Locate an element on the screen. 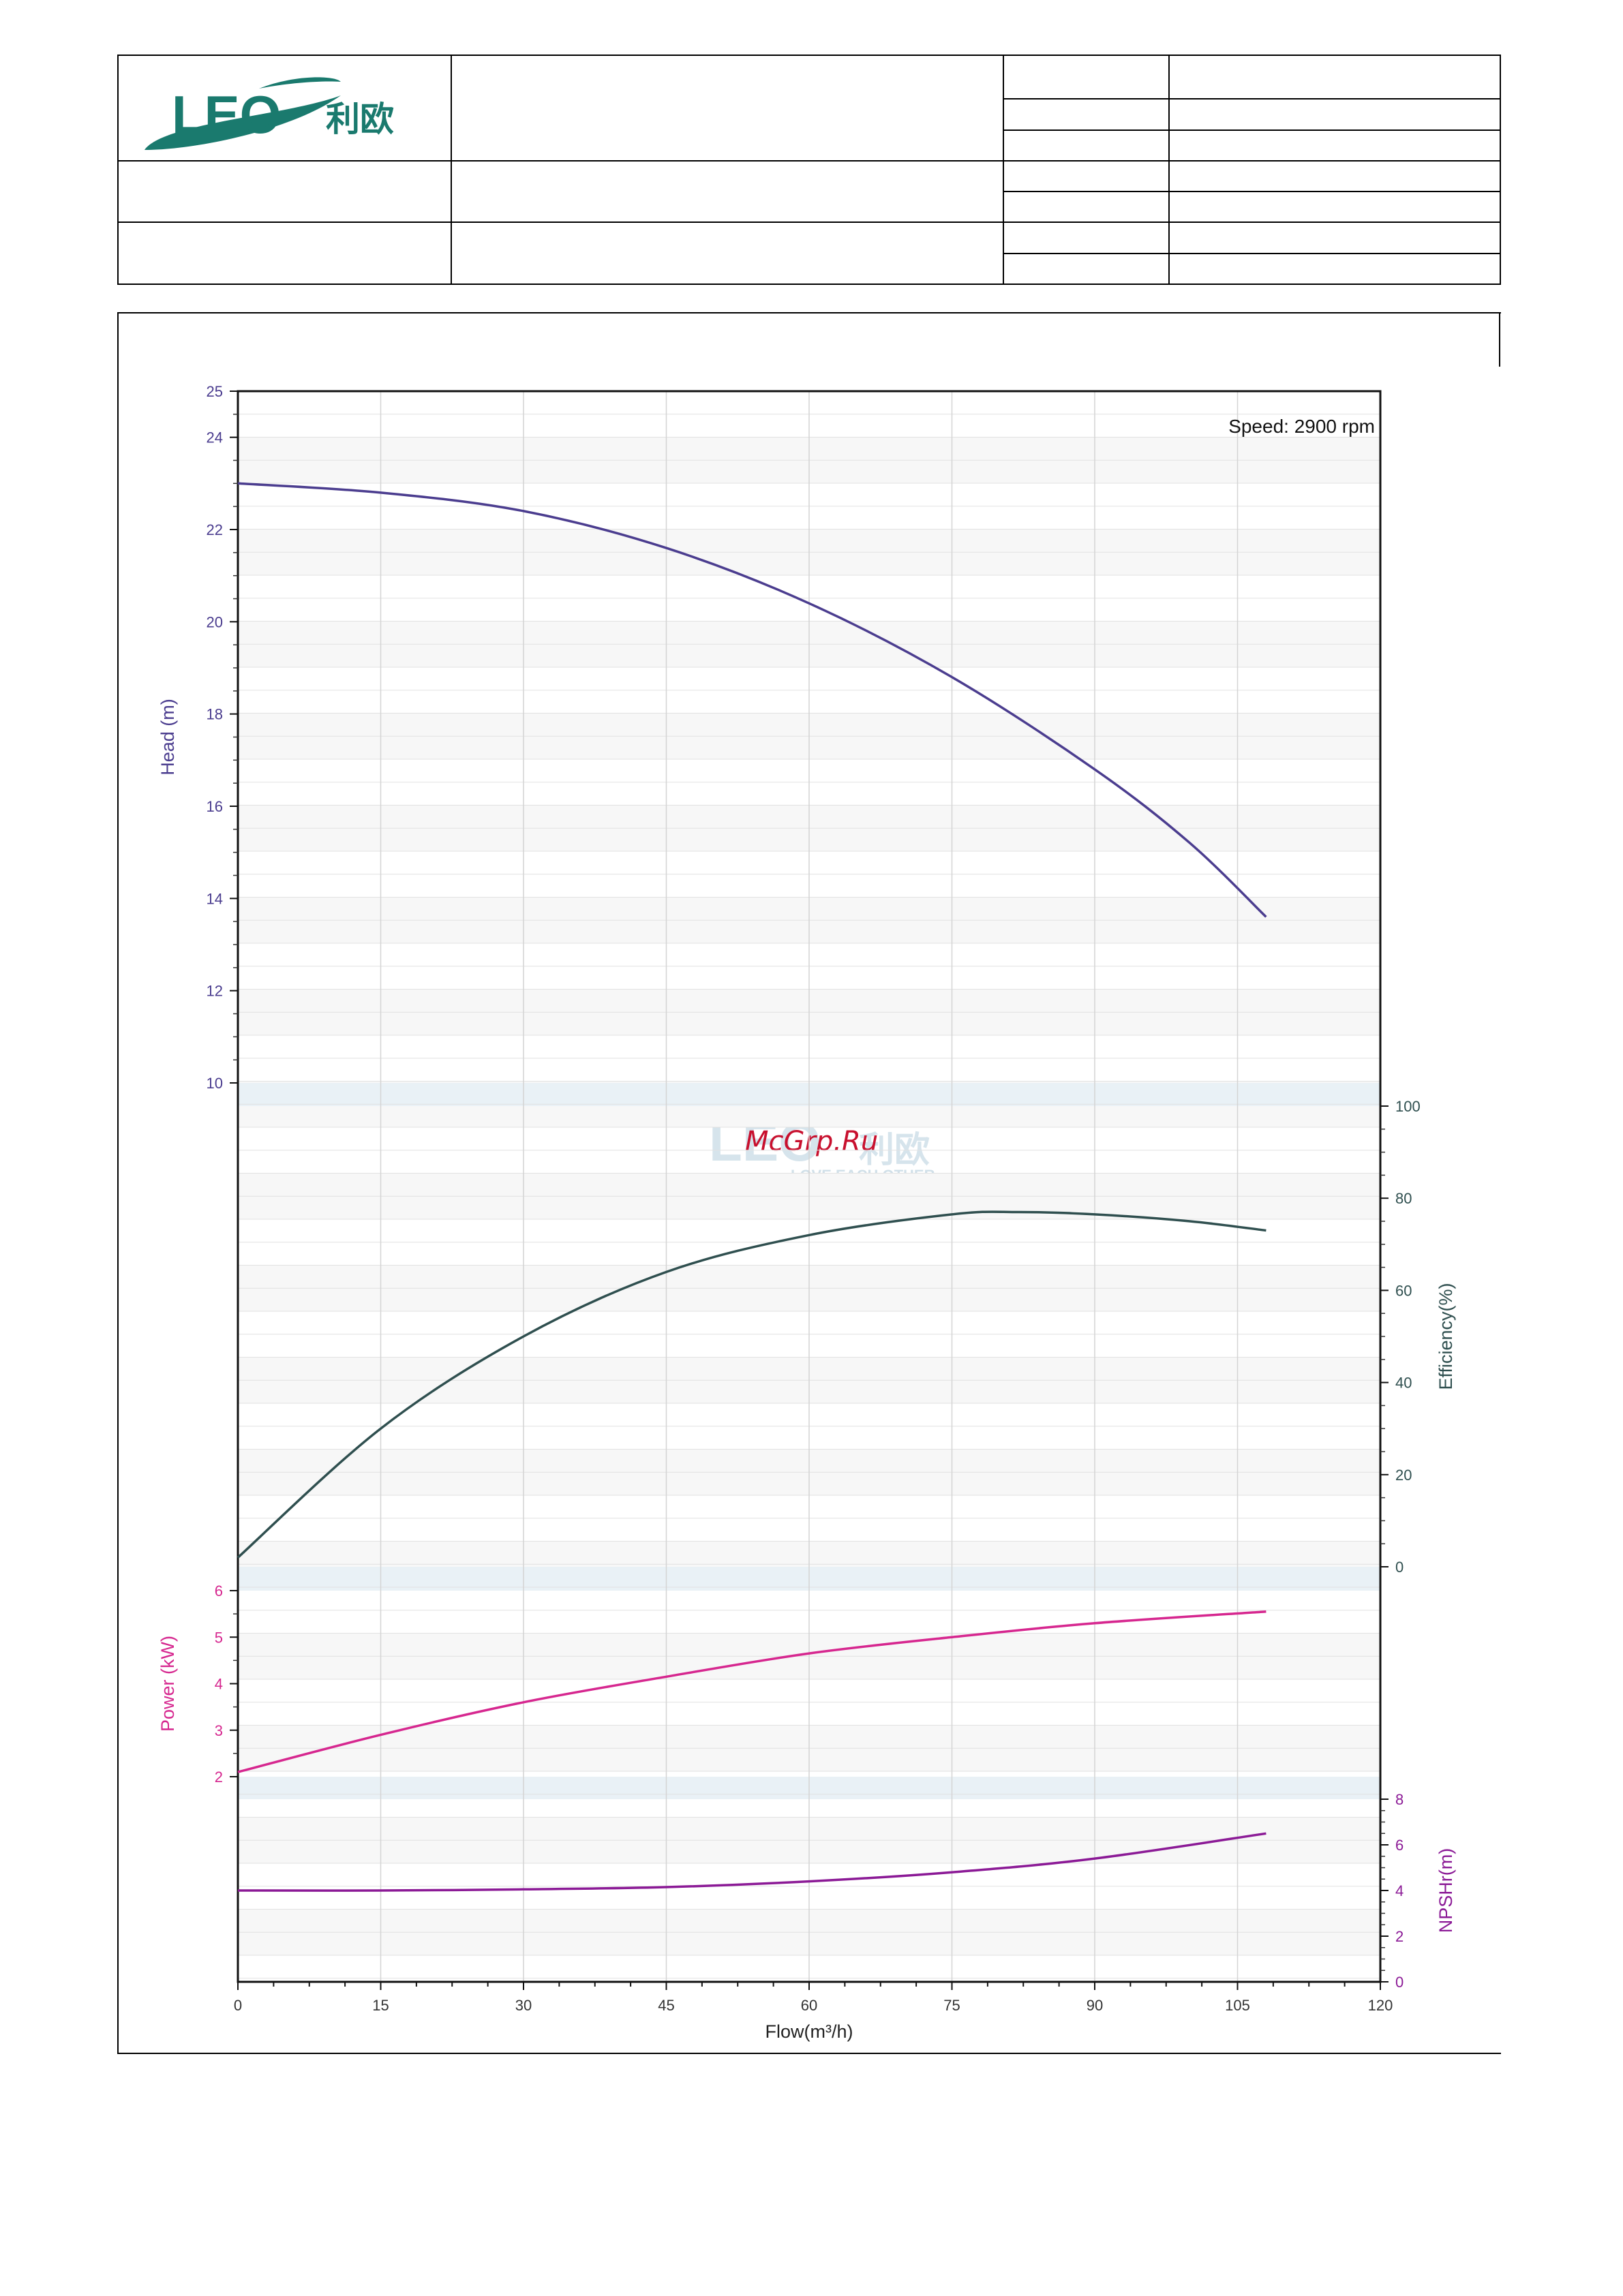 The height and width of the screenshot is (2296, 1623). head-axis-tick-label: 25 is located at coordinates (215, 391).